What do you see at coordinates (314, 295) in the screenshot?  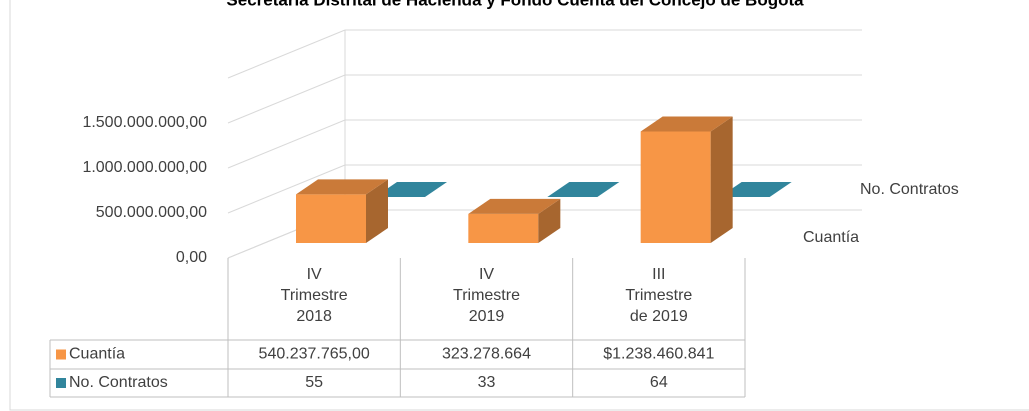 I see `x-tick-label: IV Trimestre 2018` at bounding box center [314, 295].